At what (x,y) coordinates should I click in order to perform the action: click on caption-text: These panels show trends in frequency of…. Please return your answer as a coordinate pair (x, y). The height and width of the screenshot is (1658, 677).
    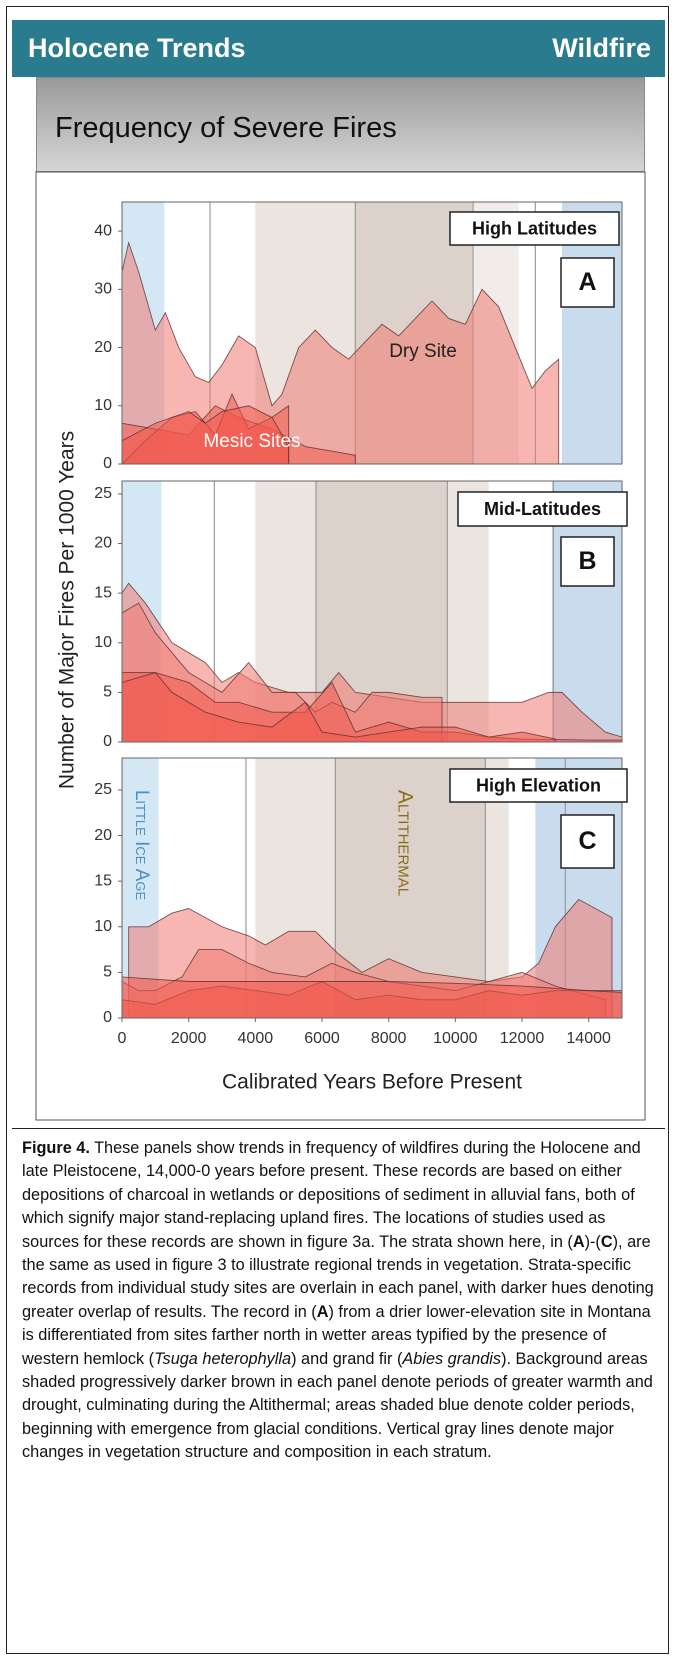
    Looking at the image, I should click on (331, 1195).